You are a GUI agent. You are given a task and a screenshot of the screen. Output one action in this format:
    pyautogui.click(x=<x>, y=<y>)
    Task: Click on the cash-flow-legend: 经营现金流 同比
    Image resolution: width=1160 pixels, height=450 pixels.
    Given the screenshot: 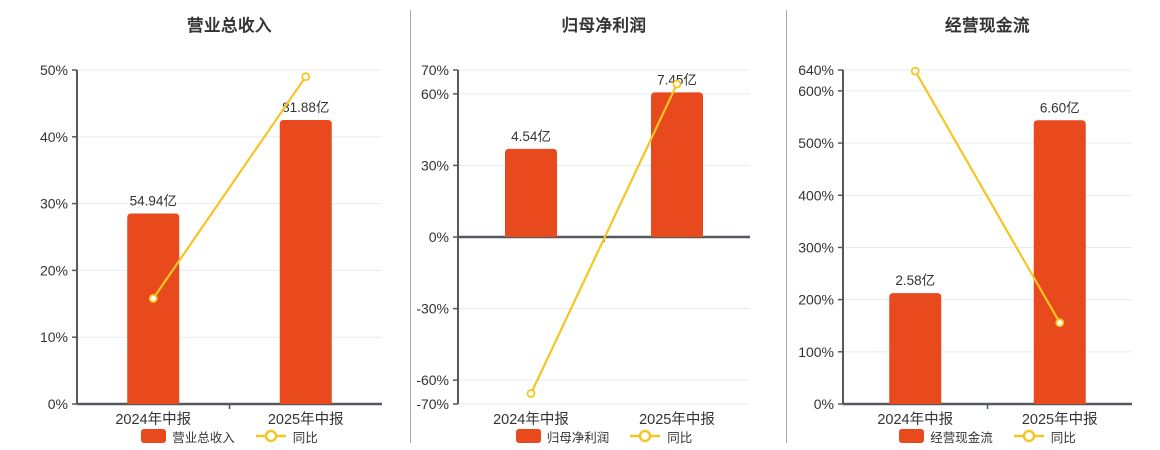 What is the action you would take?
    pyautogui.click(x=987, y=436)
    